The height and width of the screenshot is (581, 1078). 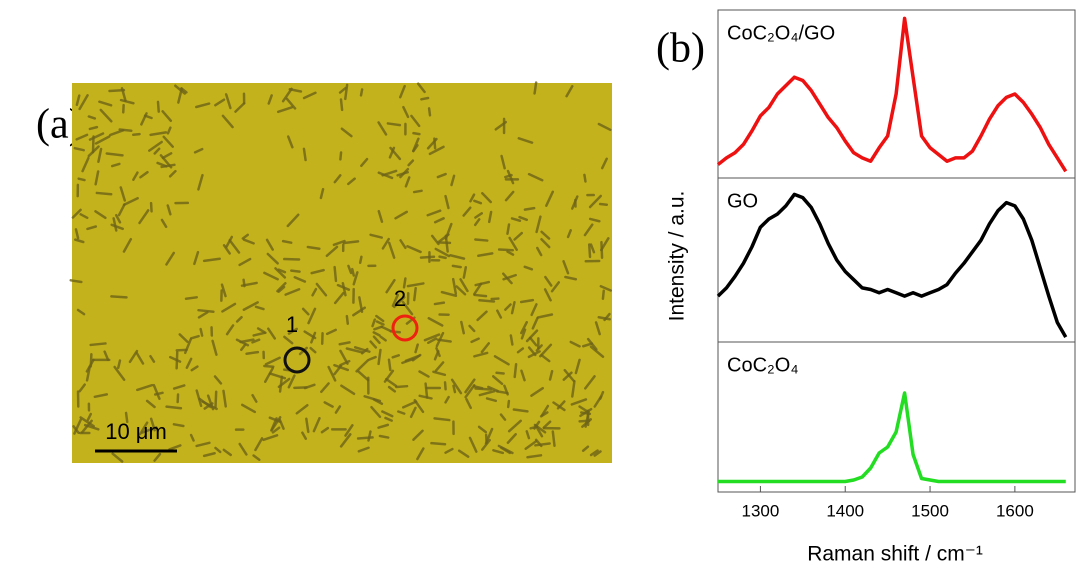 I want to click on spectrum-line, so click(x=892, y=265).